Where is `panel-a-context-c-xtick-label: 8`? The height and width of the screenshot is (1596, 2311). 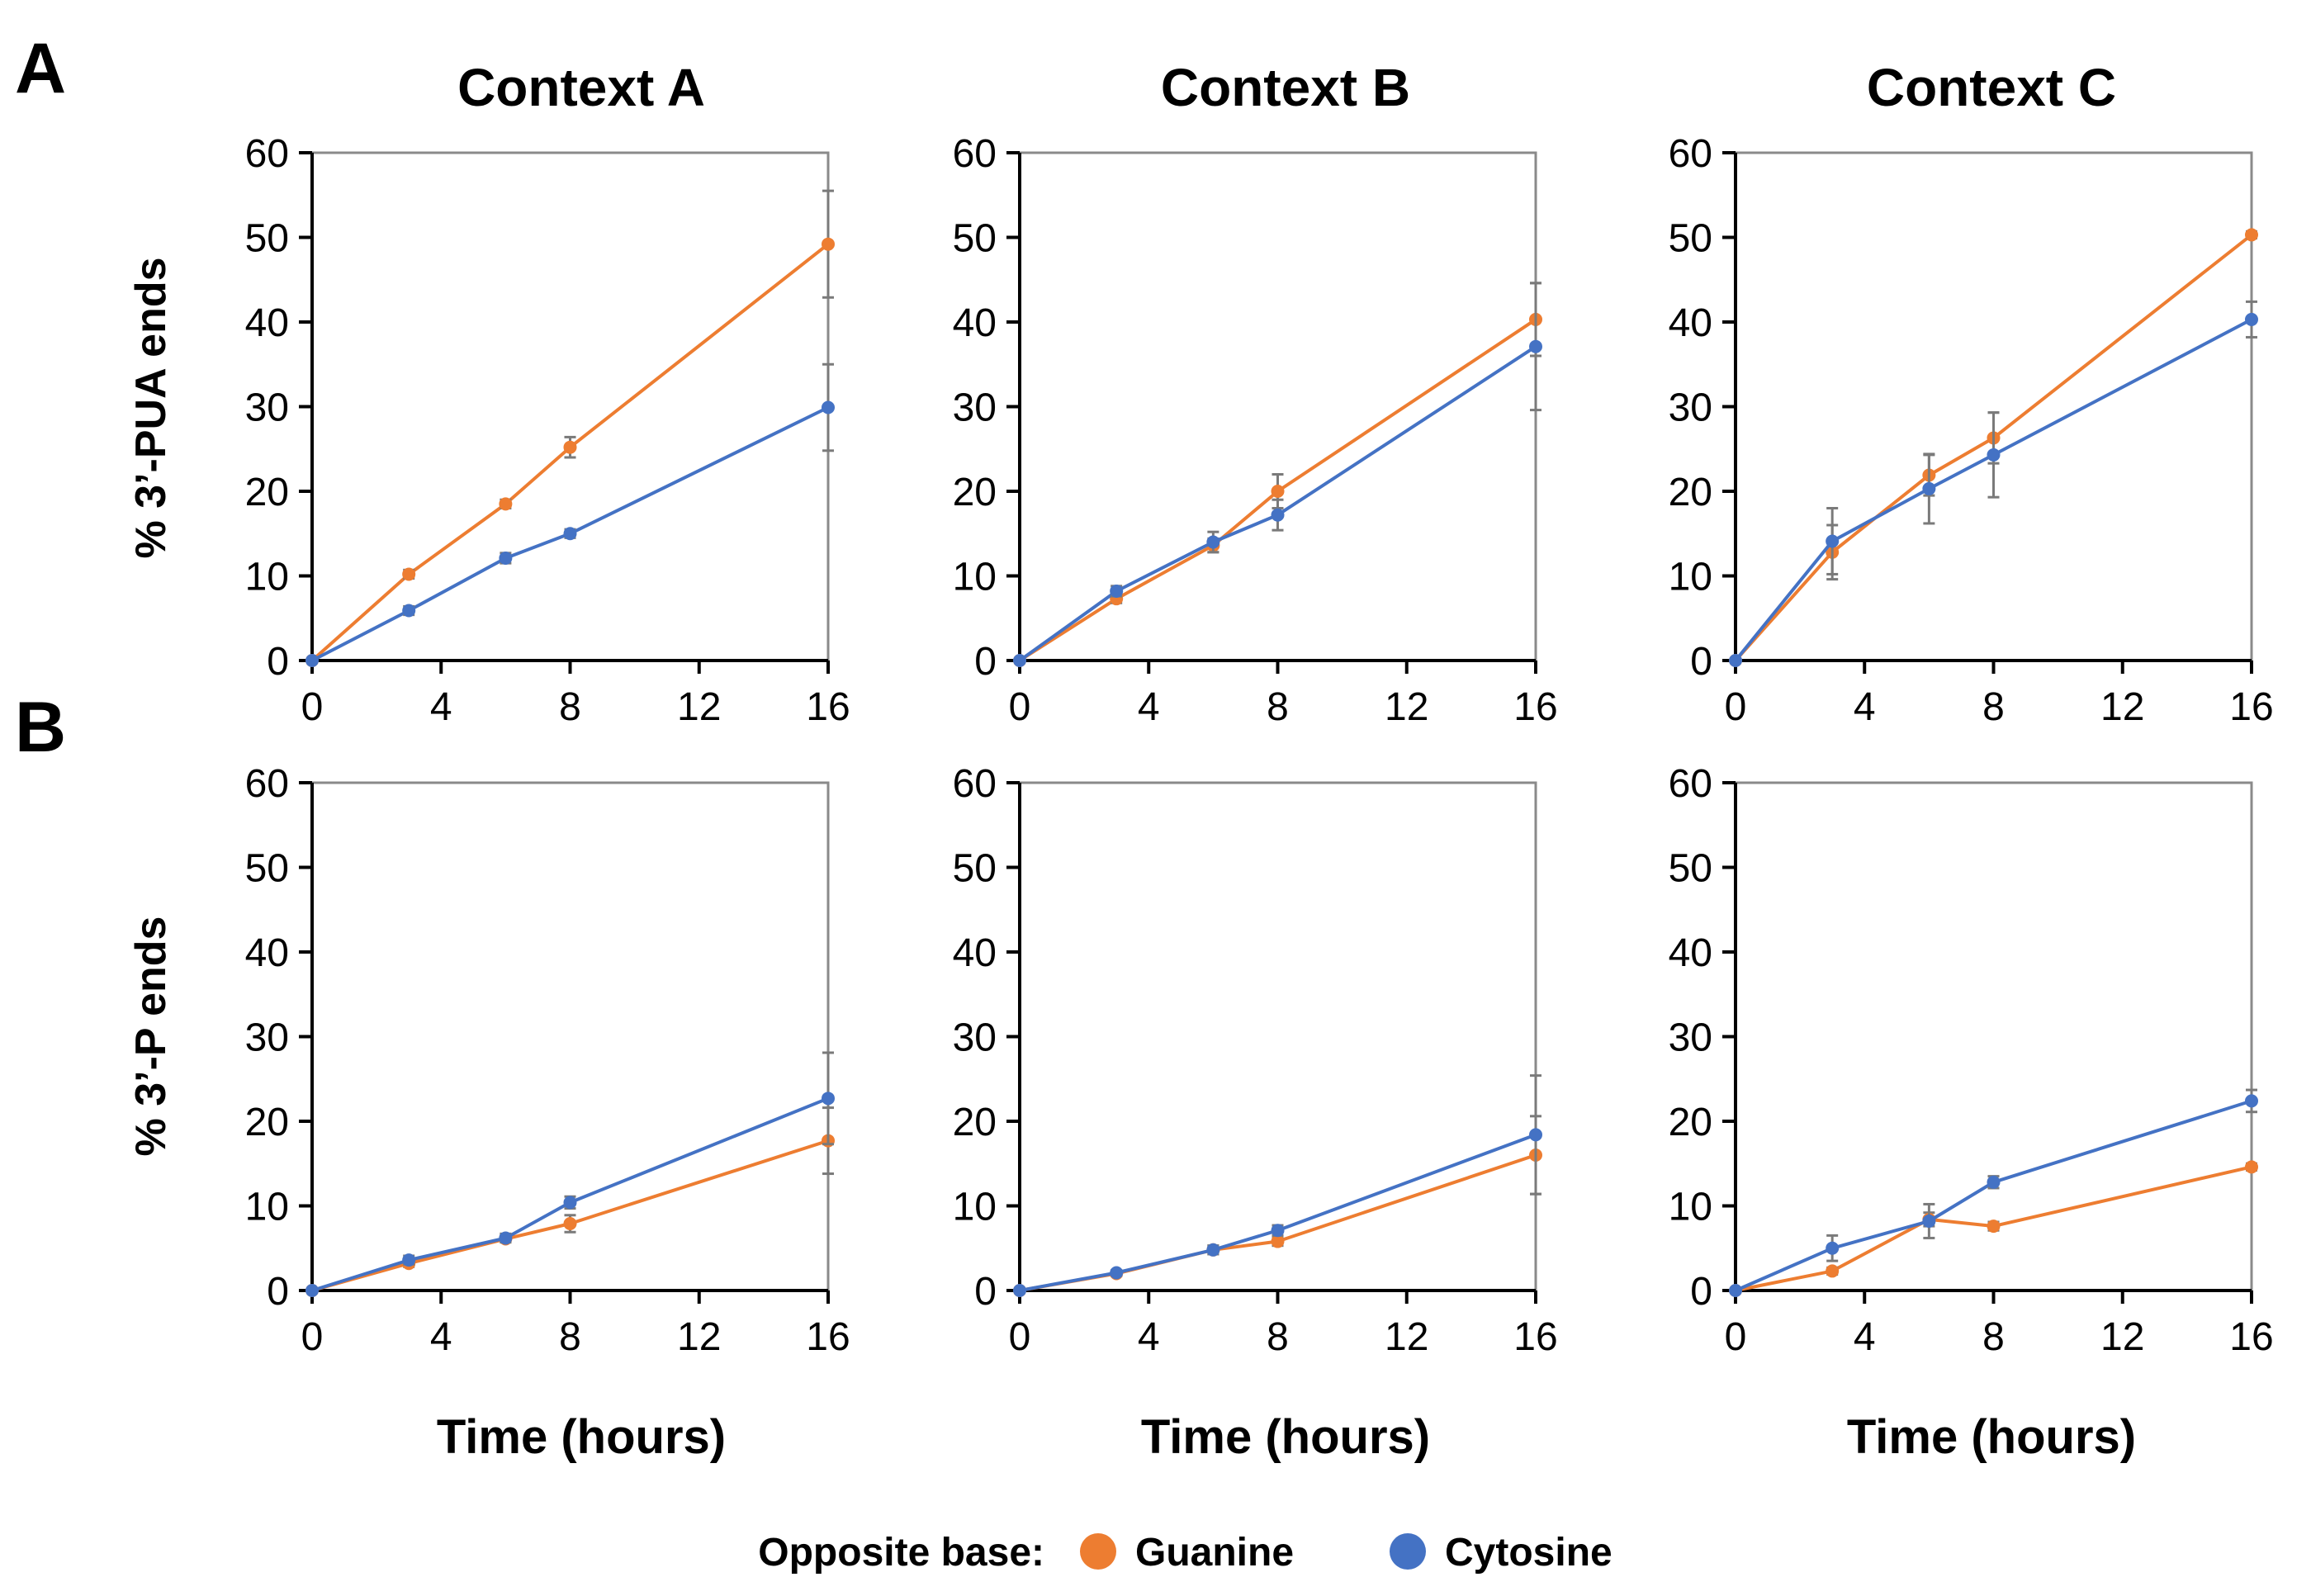 panel-a-context-c-xtick-label: 8 is located at coordinates (1993, 707).